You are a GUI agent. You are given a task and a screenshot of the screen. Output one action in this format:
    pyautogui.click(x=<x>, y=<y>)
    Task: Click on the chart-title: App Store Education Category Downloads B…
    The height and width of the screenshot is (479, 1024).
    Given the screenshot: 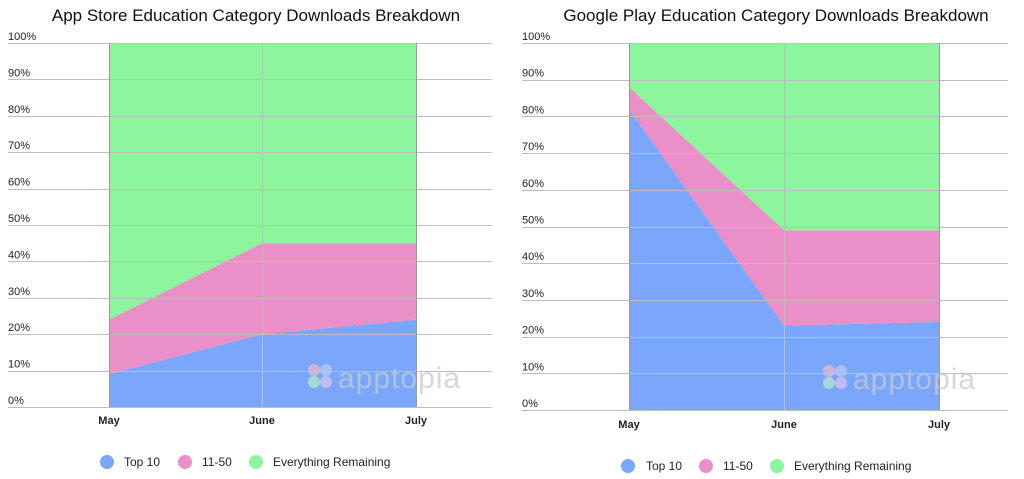 What is the action you would take?
    pyautogui.click(x=256, y=15)
    